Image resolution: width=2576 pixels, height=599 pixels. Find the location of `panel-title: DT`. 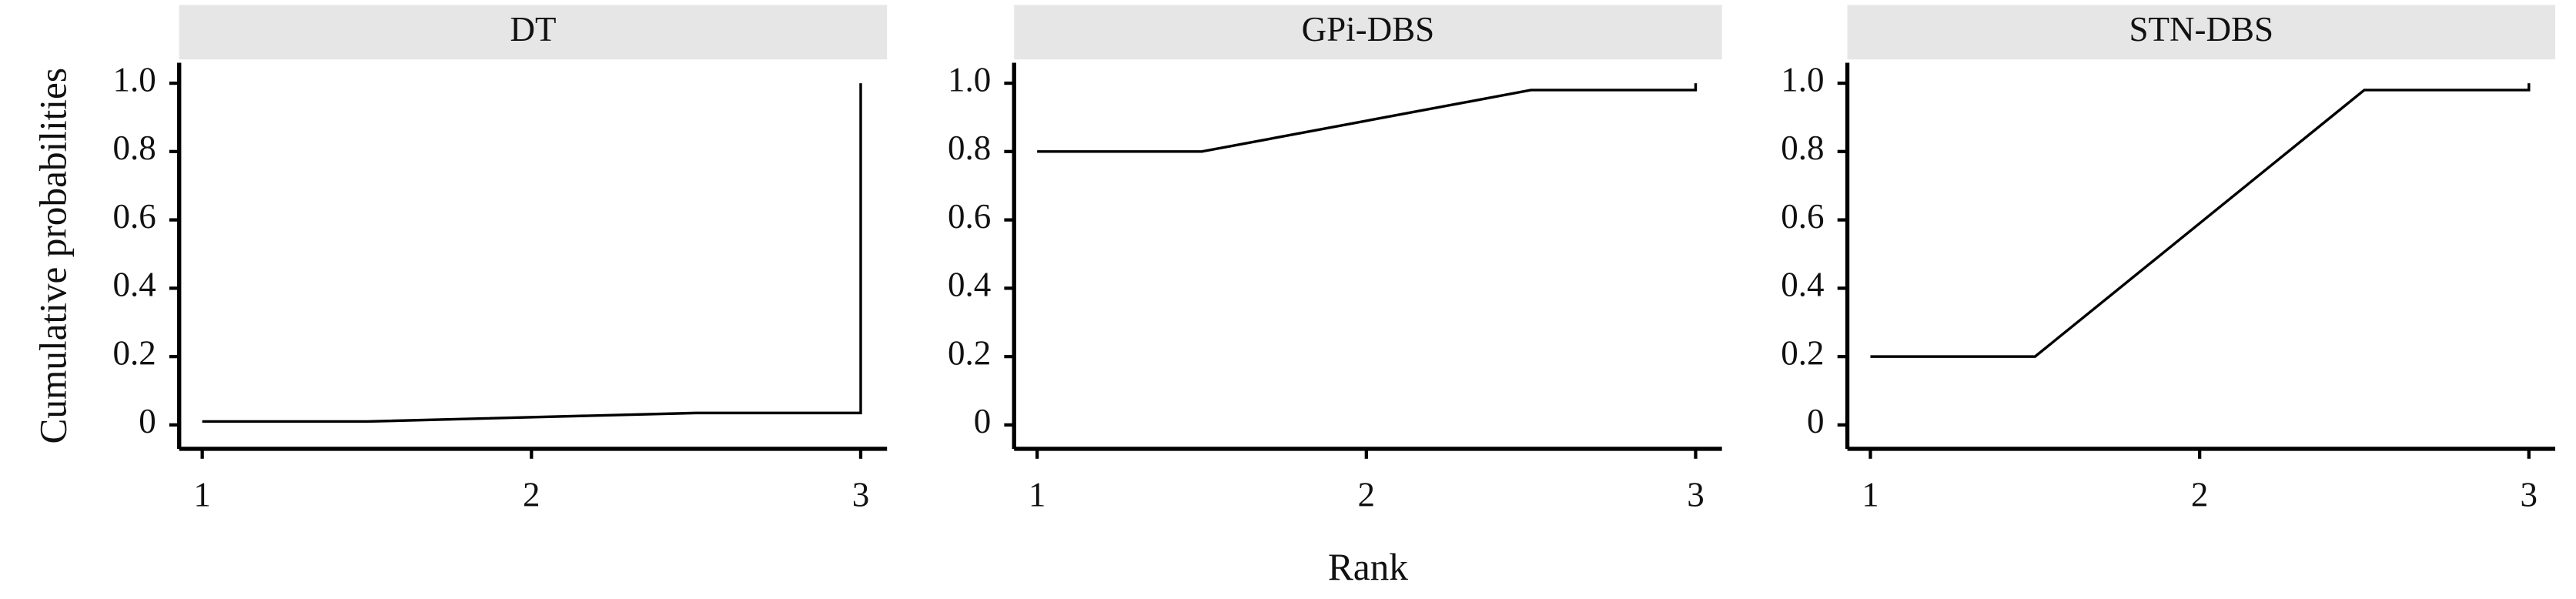

panel-title: DT is located at coordinates (533, 29).